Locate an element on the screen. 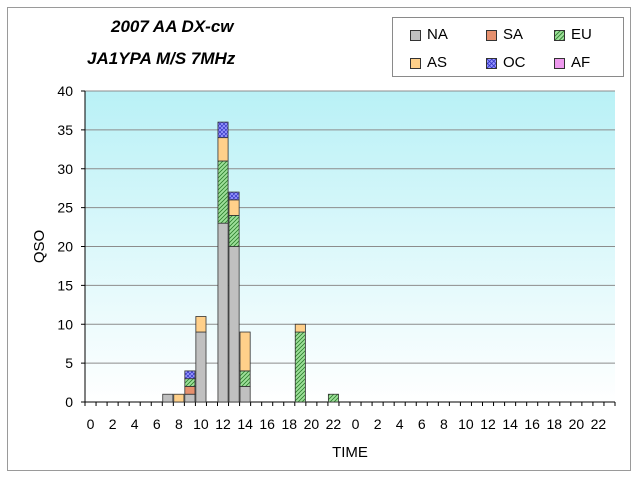  y-axis-label: QSO is located at coordinates (39, 246).